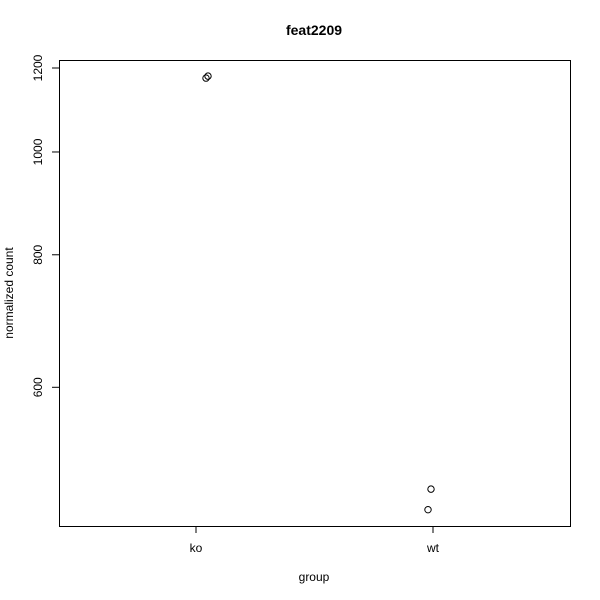 The width and height of the screenshot is (600, 600). Describe the element at coordinates (38, 67) in the screenshot. I see `y-tick-label: 1200` at that location.